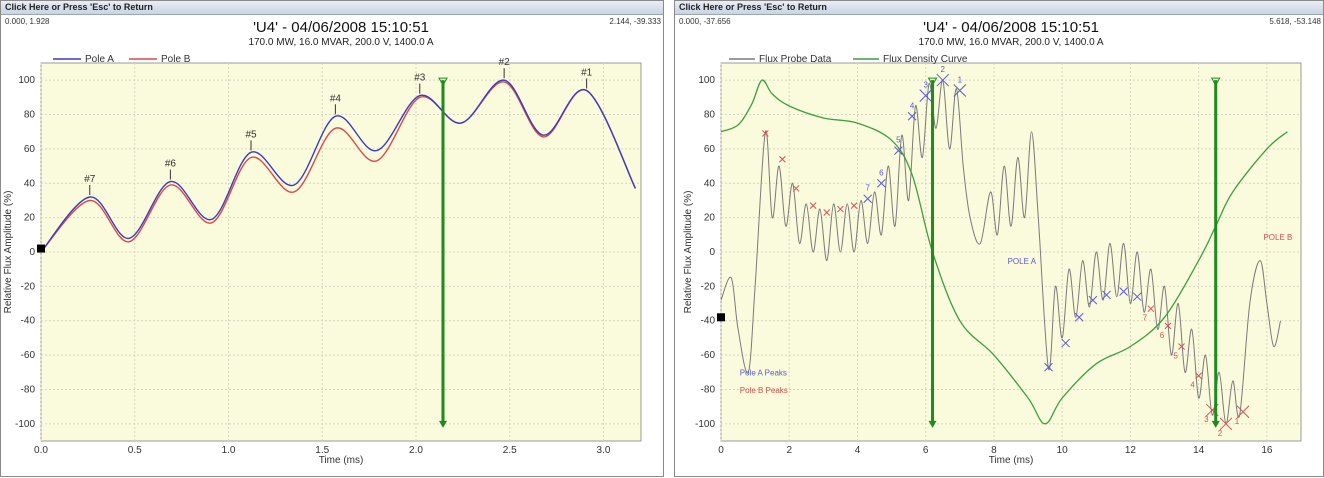  Describe the element at coordinates (926, 450) in the screenshot. I see `x-tick-label: 6` at that location.